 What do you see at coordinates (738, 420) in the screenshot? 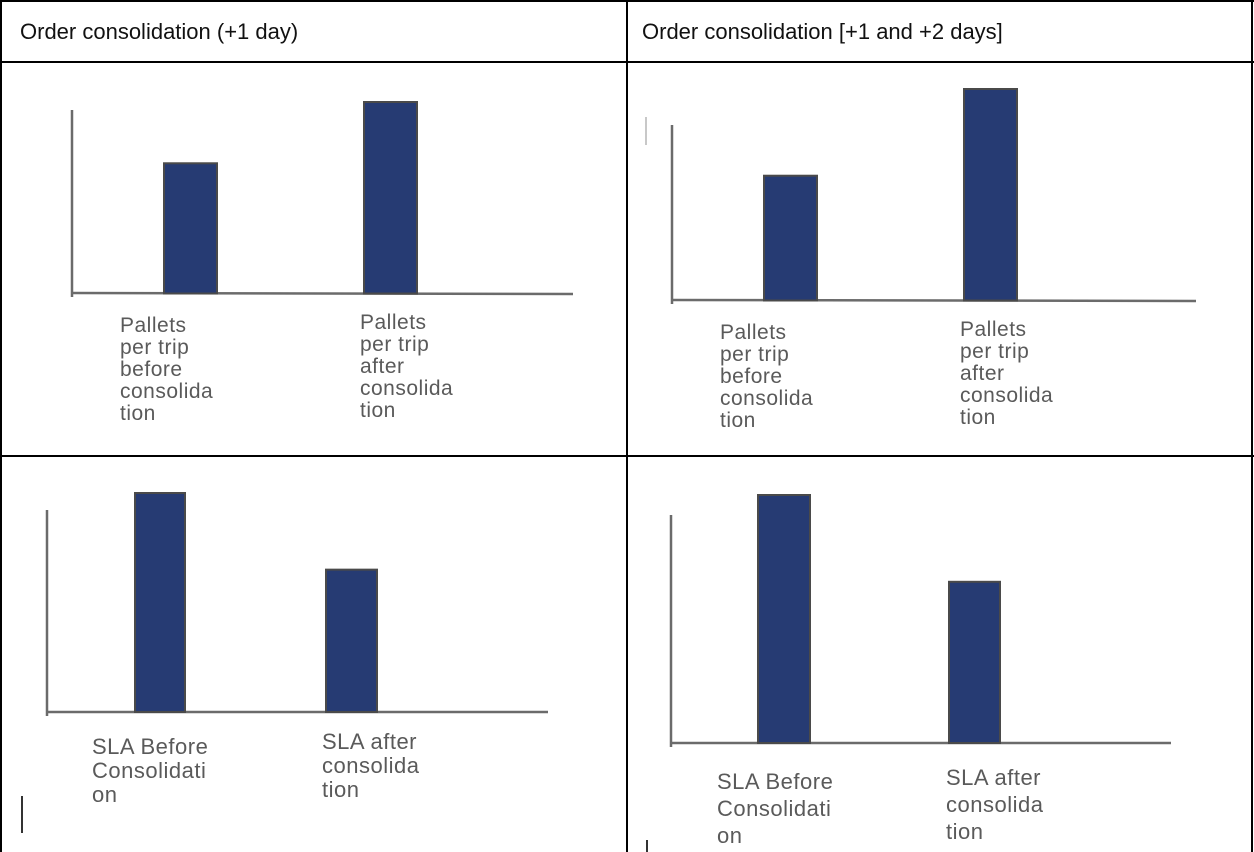
I see `chart-2-category-label-1-line-5: tion` at bounding box center [738, 420].